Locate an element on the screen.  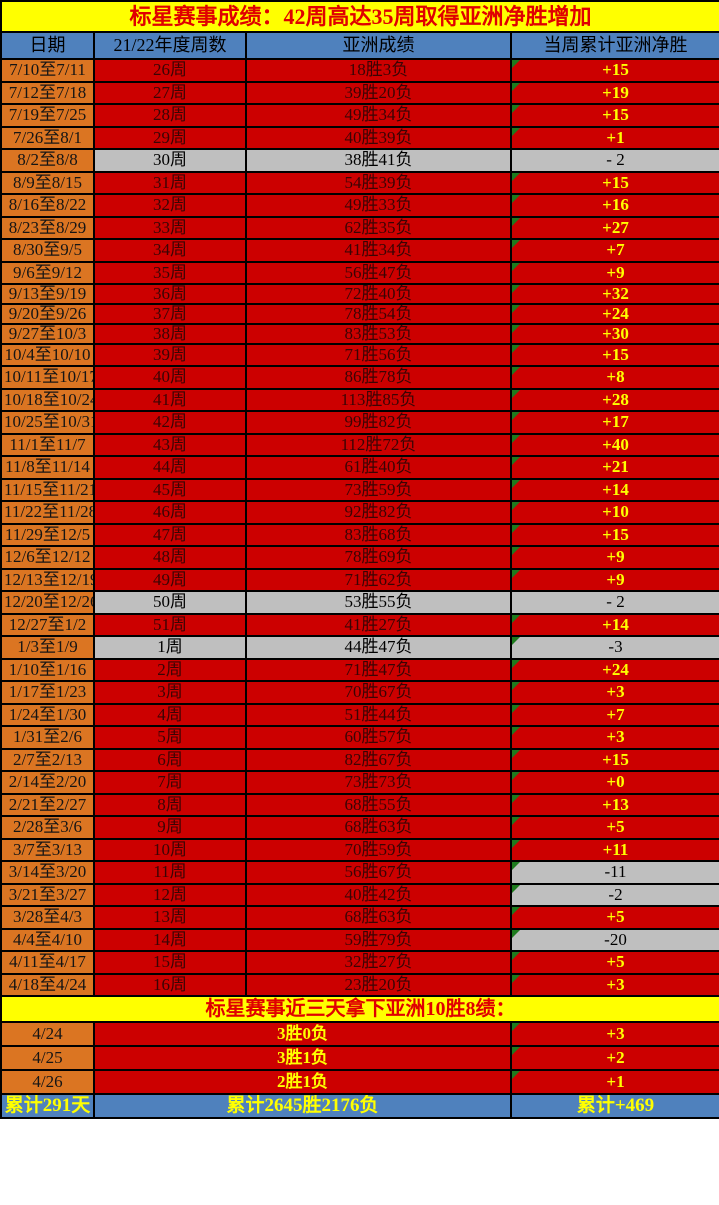
week-cell: 27周 is located at coordinates (171, 93).